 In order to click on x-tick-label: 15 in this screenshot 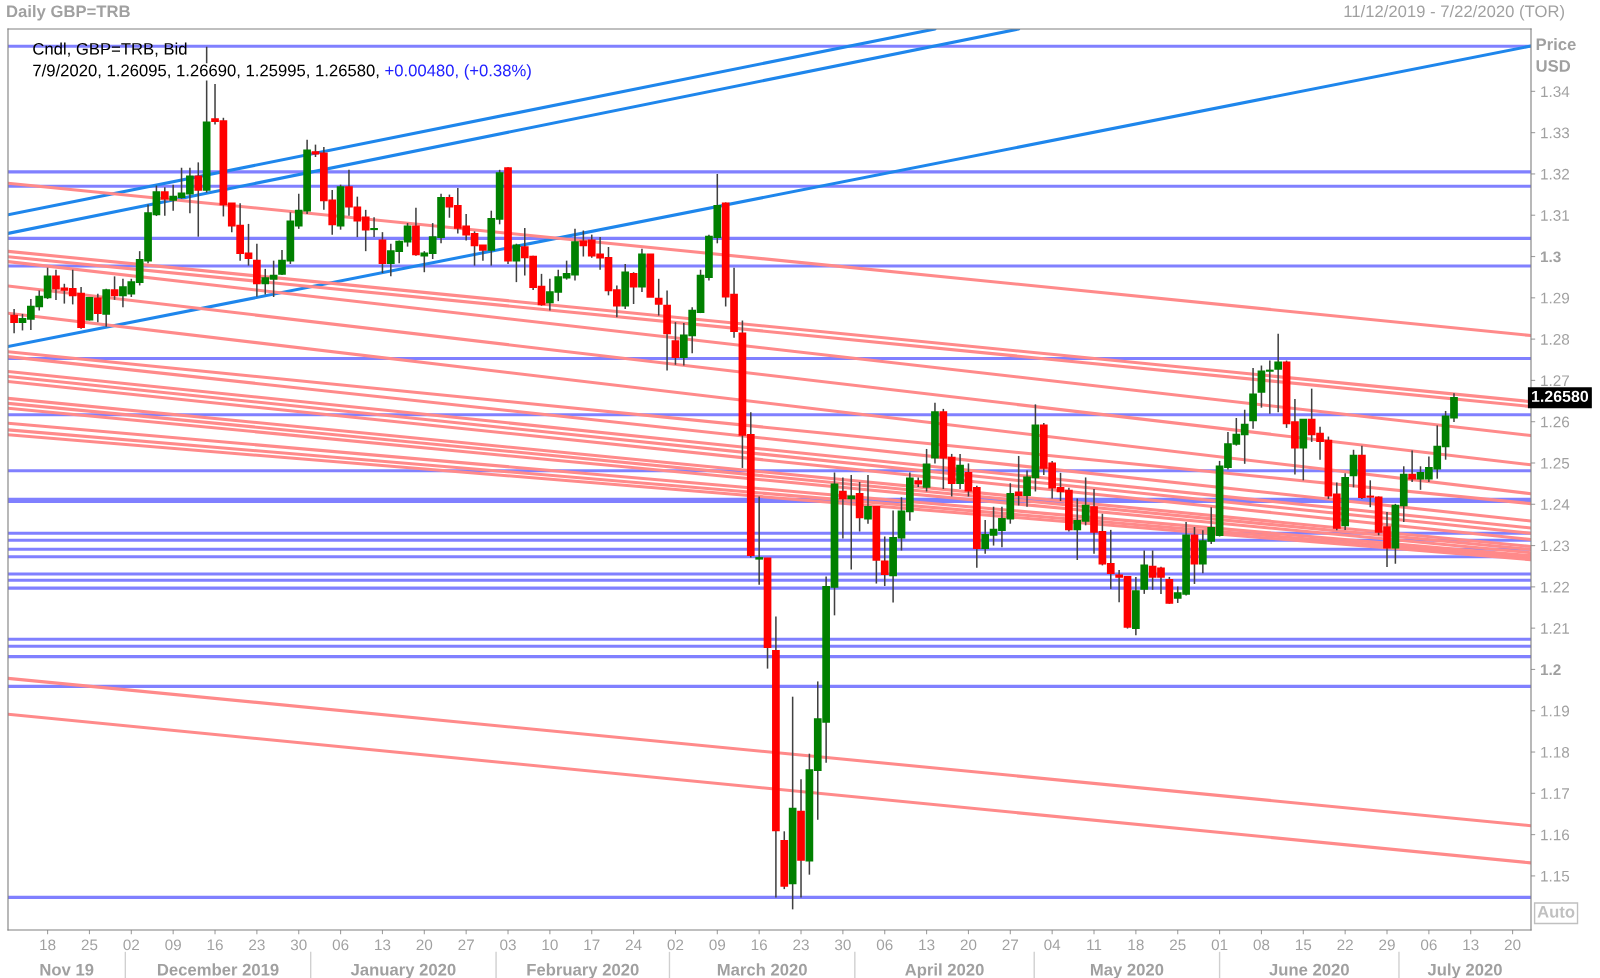, I will do `click(1303, 945)`.